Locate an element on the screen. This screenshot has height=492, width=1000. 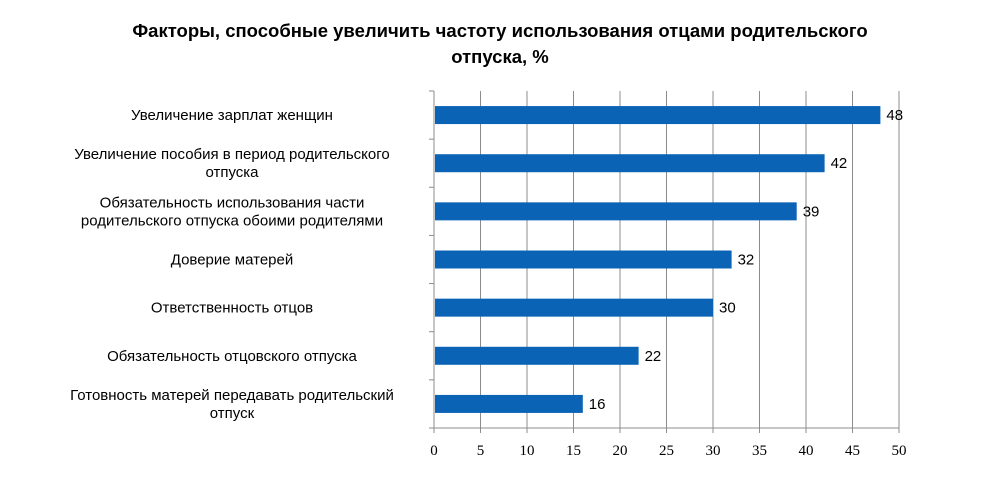
category-label-line: Обязательность использования части is located at coordinates (232, 202).